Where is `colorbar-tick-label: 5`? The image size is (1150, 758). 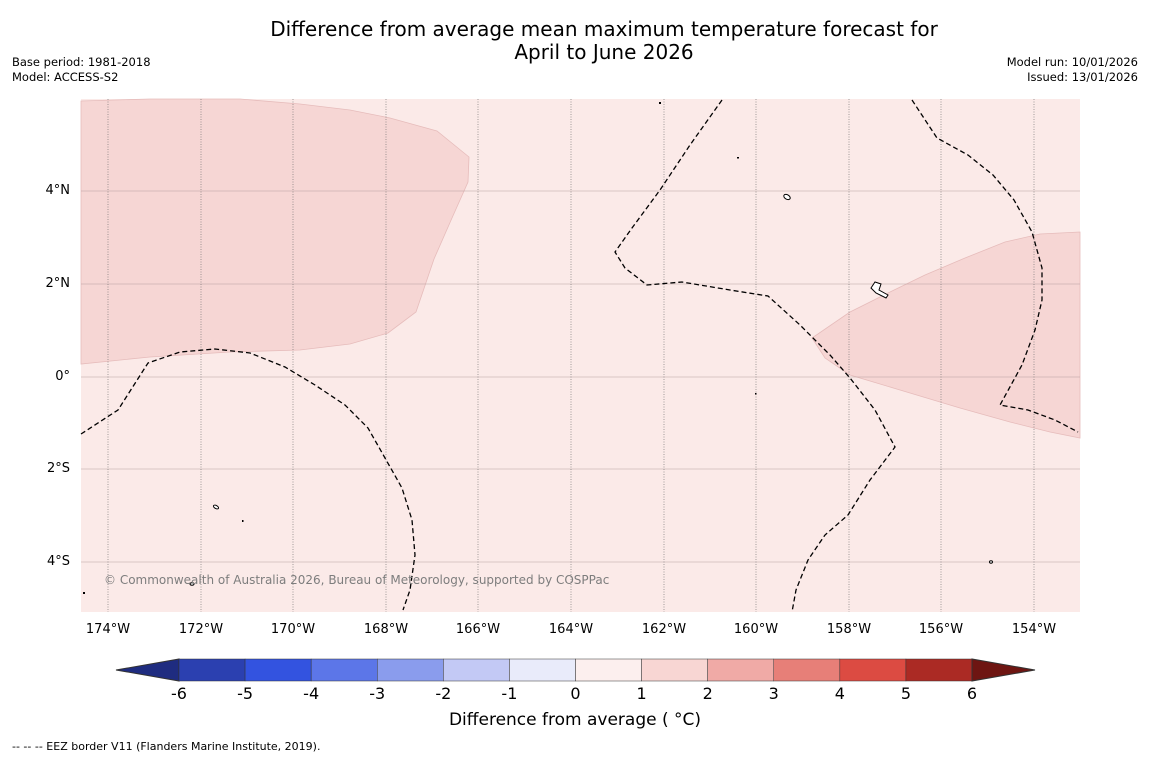 colorbar-tick-label: 5 is located at coordinates (905, 693).